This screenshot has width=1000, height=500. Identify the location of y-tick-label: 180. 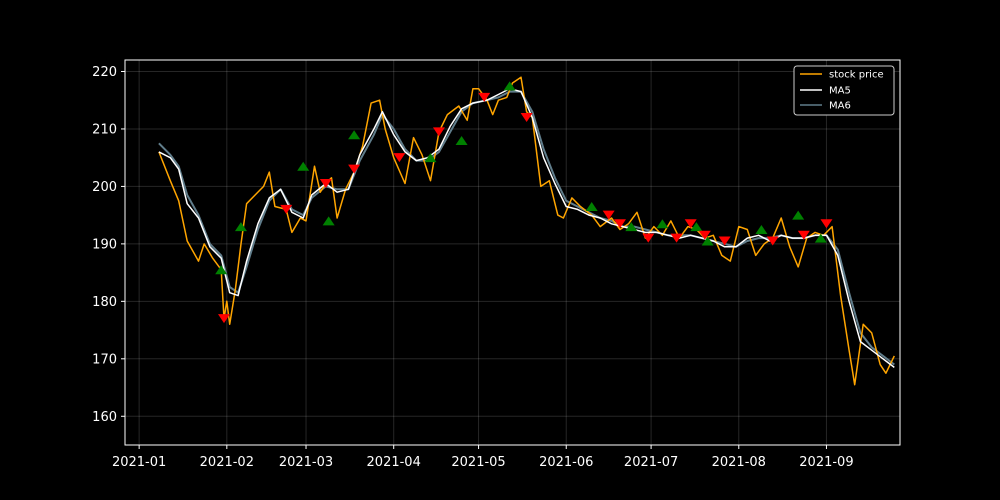
(104, 302).